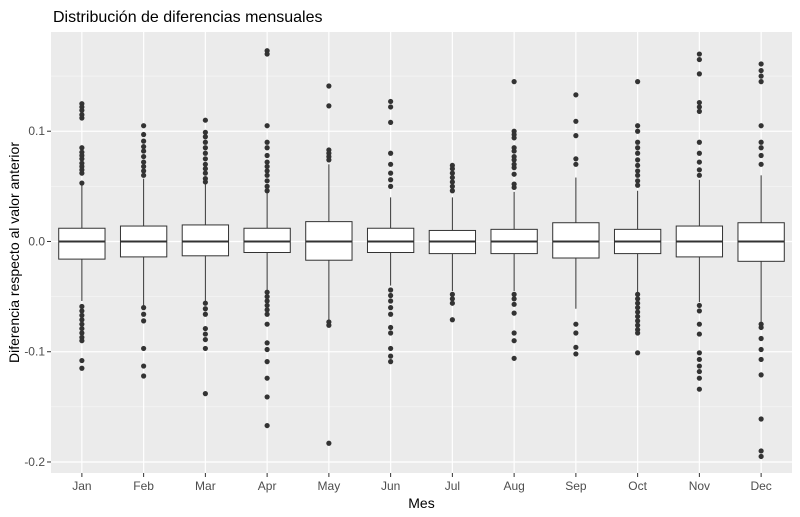  Describe the element at coordinates (329, 264) in the screenshot. I see `box-may` at that location.